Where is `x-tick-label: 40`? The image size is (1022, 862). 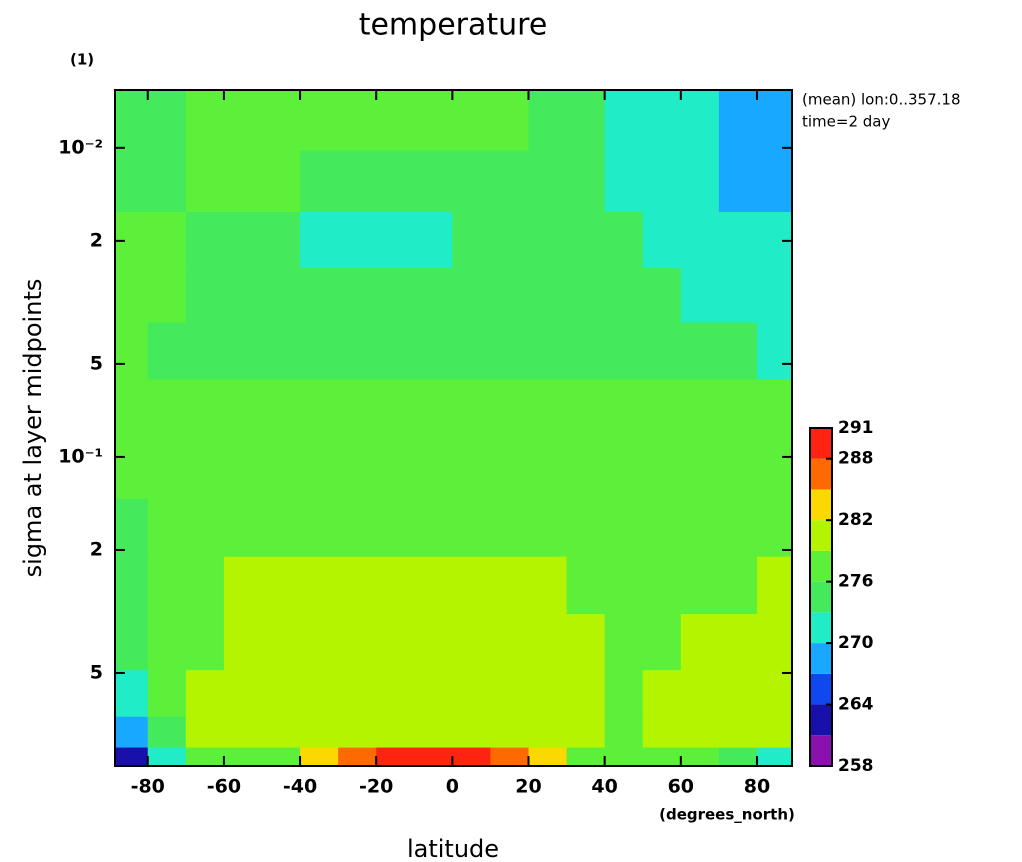
x-tick-label: 40 is located at coordinates (604, 787).